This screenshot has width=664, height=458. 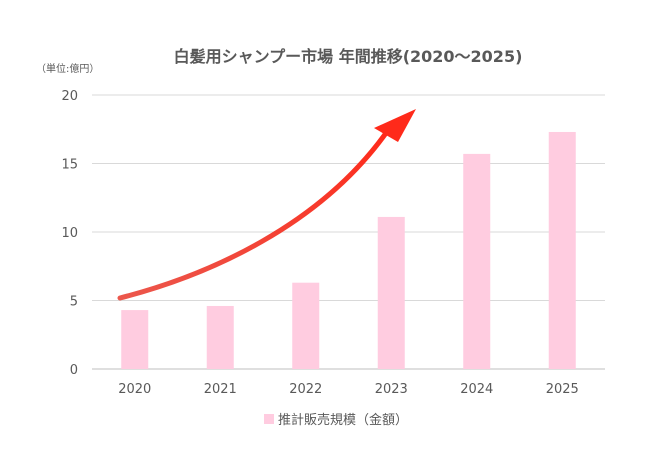 What do you see at coordinates (391, 389) in the screenshot?
I see `x-tick-label: 2023` at bounding box center [391, 389].